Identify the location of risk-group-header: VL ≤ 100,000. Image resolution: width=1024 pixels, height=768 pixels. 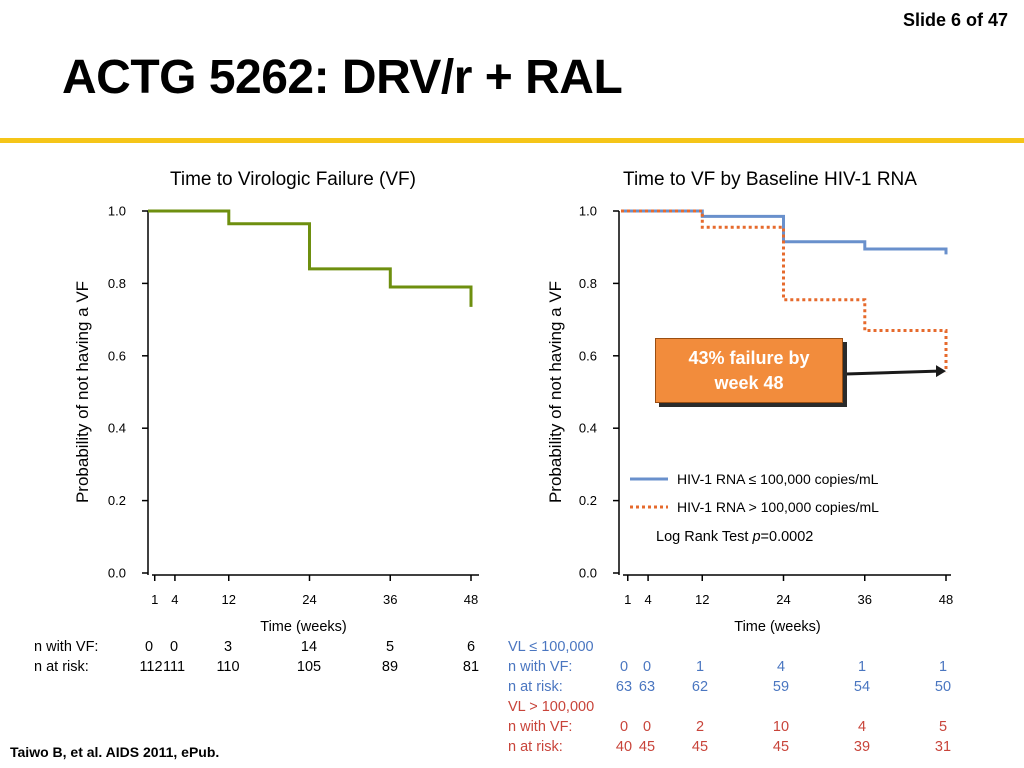
(551, 647).